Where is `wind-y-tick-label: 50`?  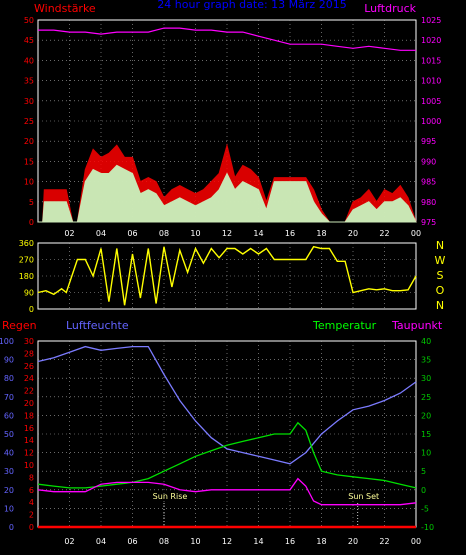 wind-y-tick-label: 50 is located at coordinates (29, 20).